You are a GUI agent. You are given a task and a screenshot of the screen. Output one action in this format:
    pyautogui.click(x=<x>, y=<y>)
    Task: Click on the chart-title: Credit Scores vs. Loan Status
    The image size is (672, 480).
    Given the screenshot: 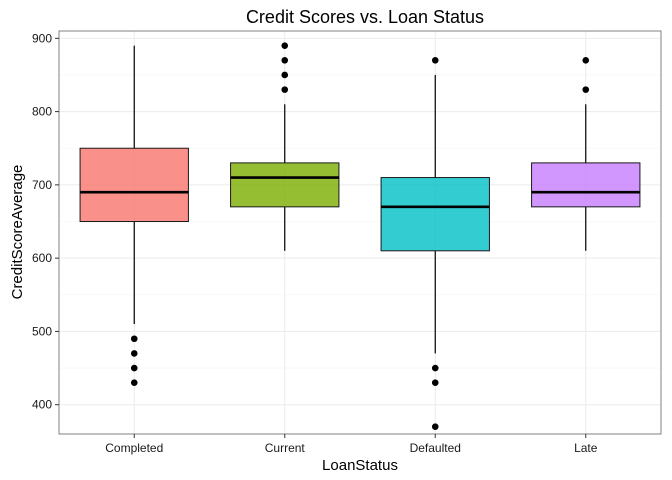 What is the action you would take?
    pyautogui.click(x=365, y=17)
    